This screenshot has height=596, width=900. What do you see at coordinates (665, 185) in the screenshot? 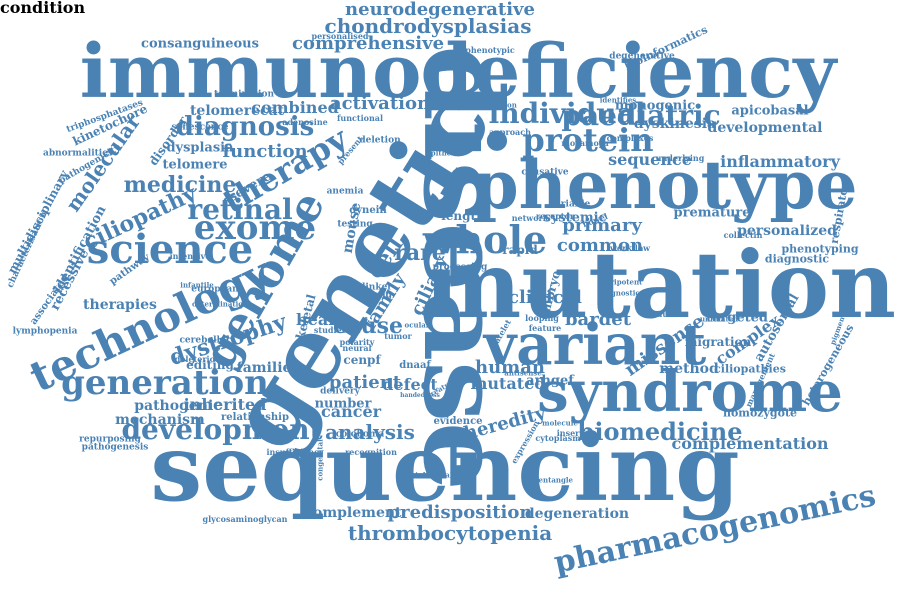
I see `word-phenotype: phenotype` at bounding box center [665, 185].